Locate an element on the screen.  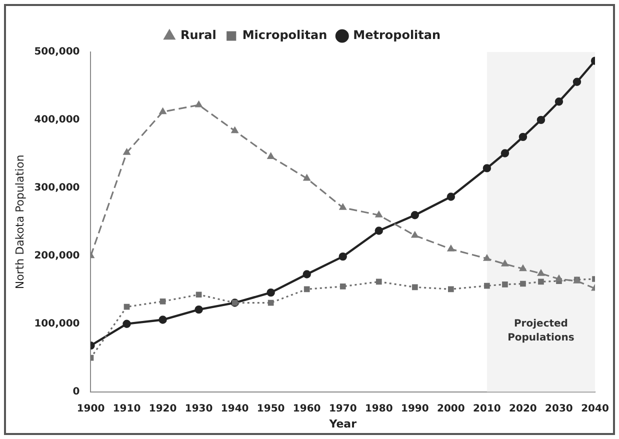
x-tick-label: 2020 is located at coordinates (523, 408).